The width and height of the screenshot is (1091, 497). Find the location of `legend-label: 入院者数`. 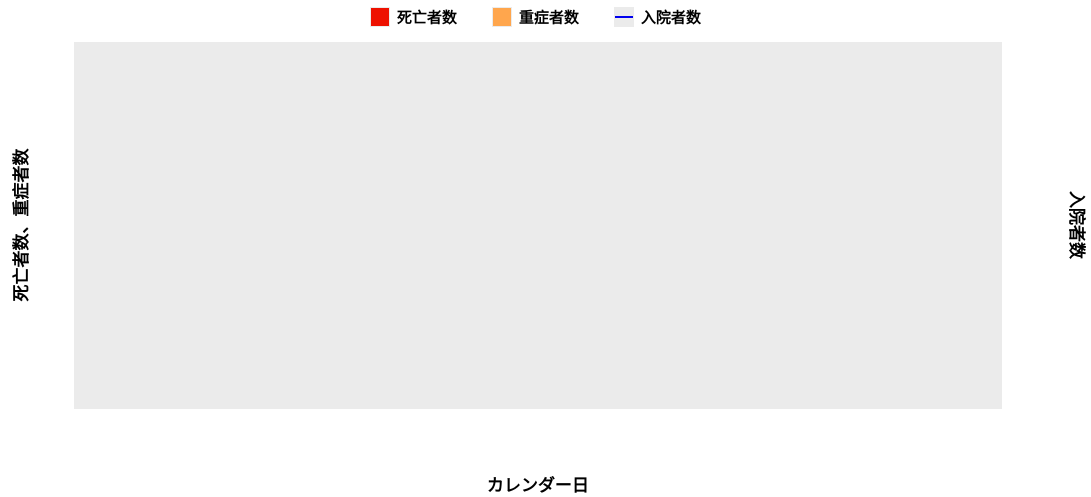

legend-label: 入院者数 is located at coordinates (671, 18).